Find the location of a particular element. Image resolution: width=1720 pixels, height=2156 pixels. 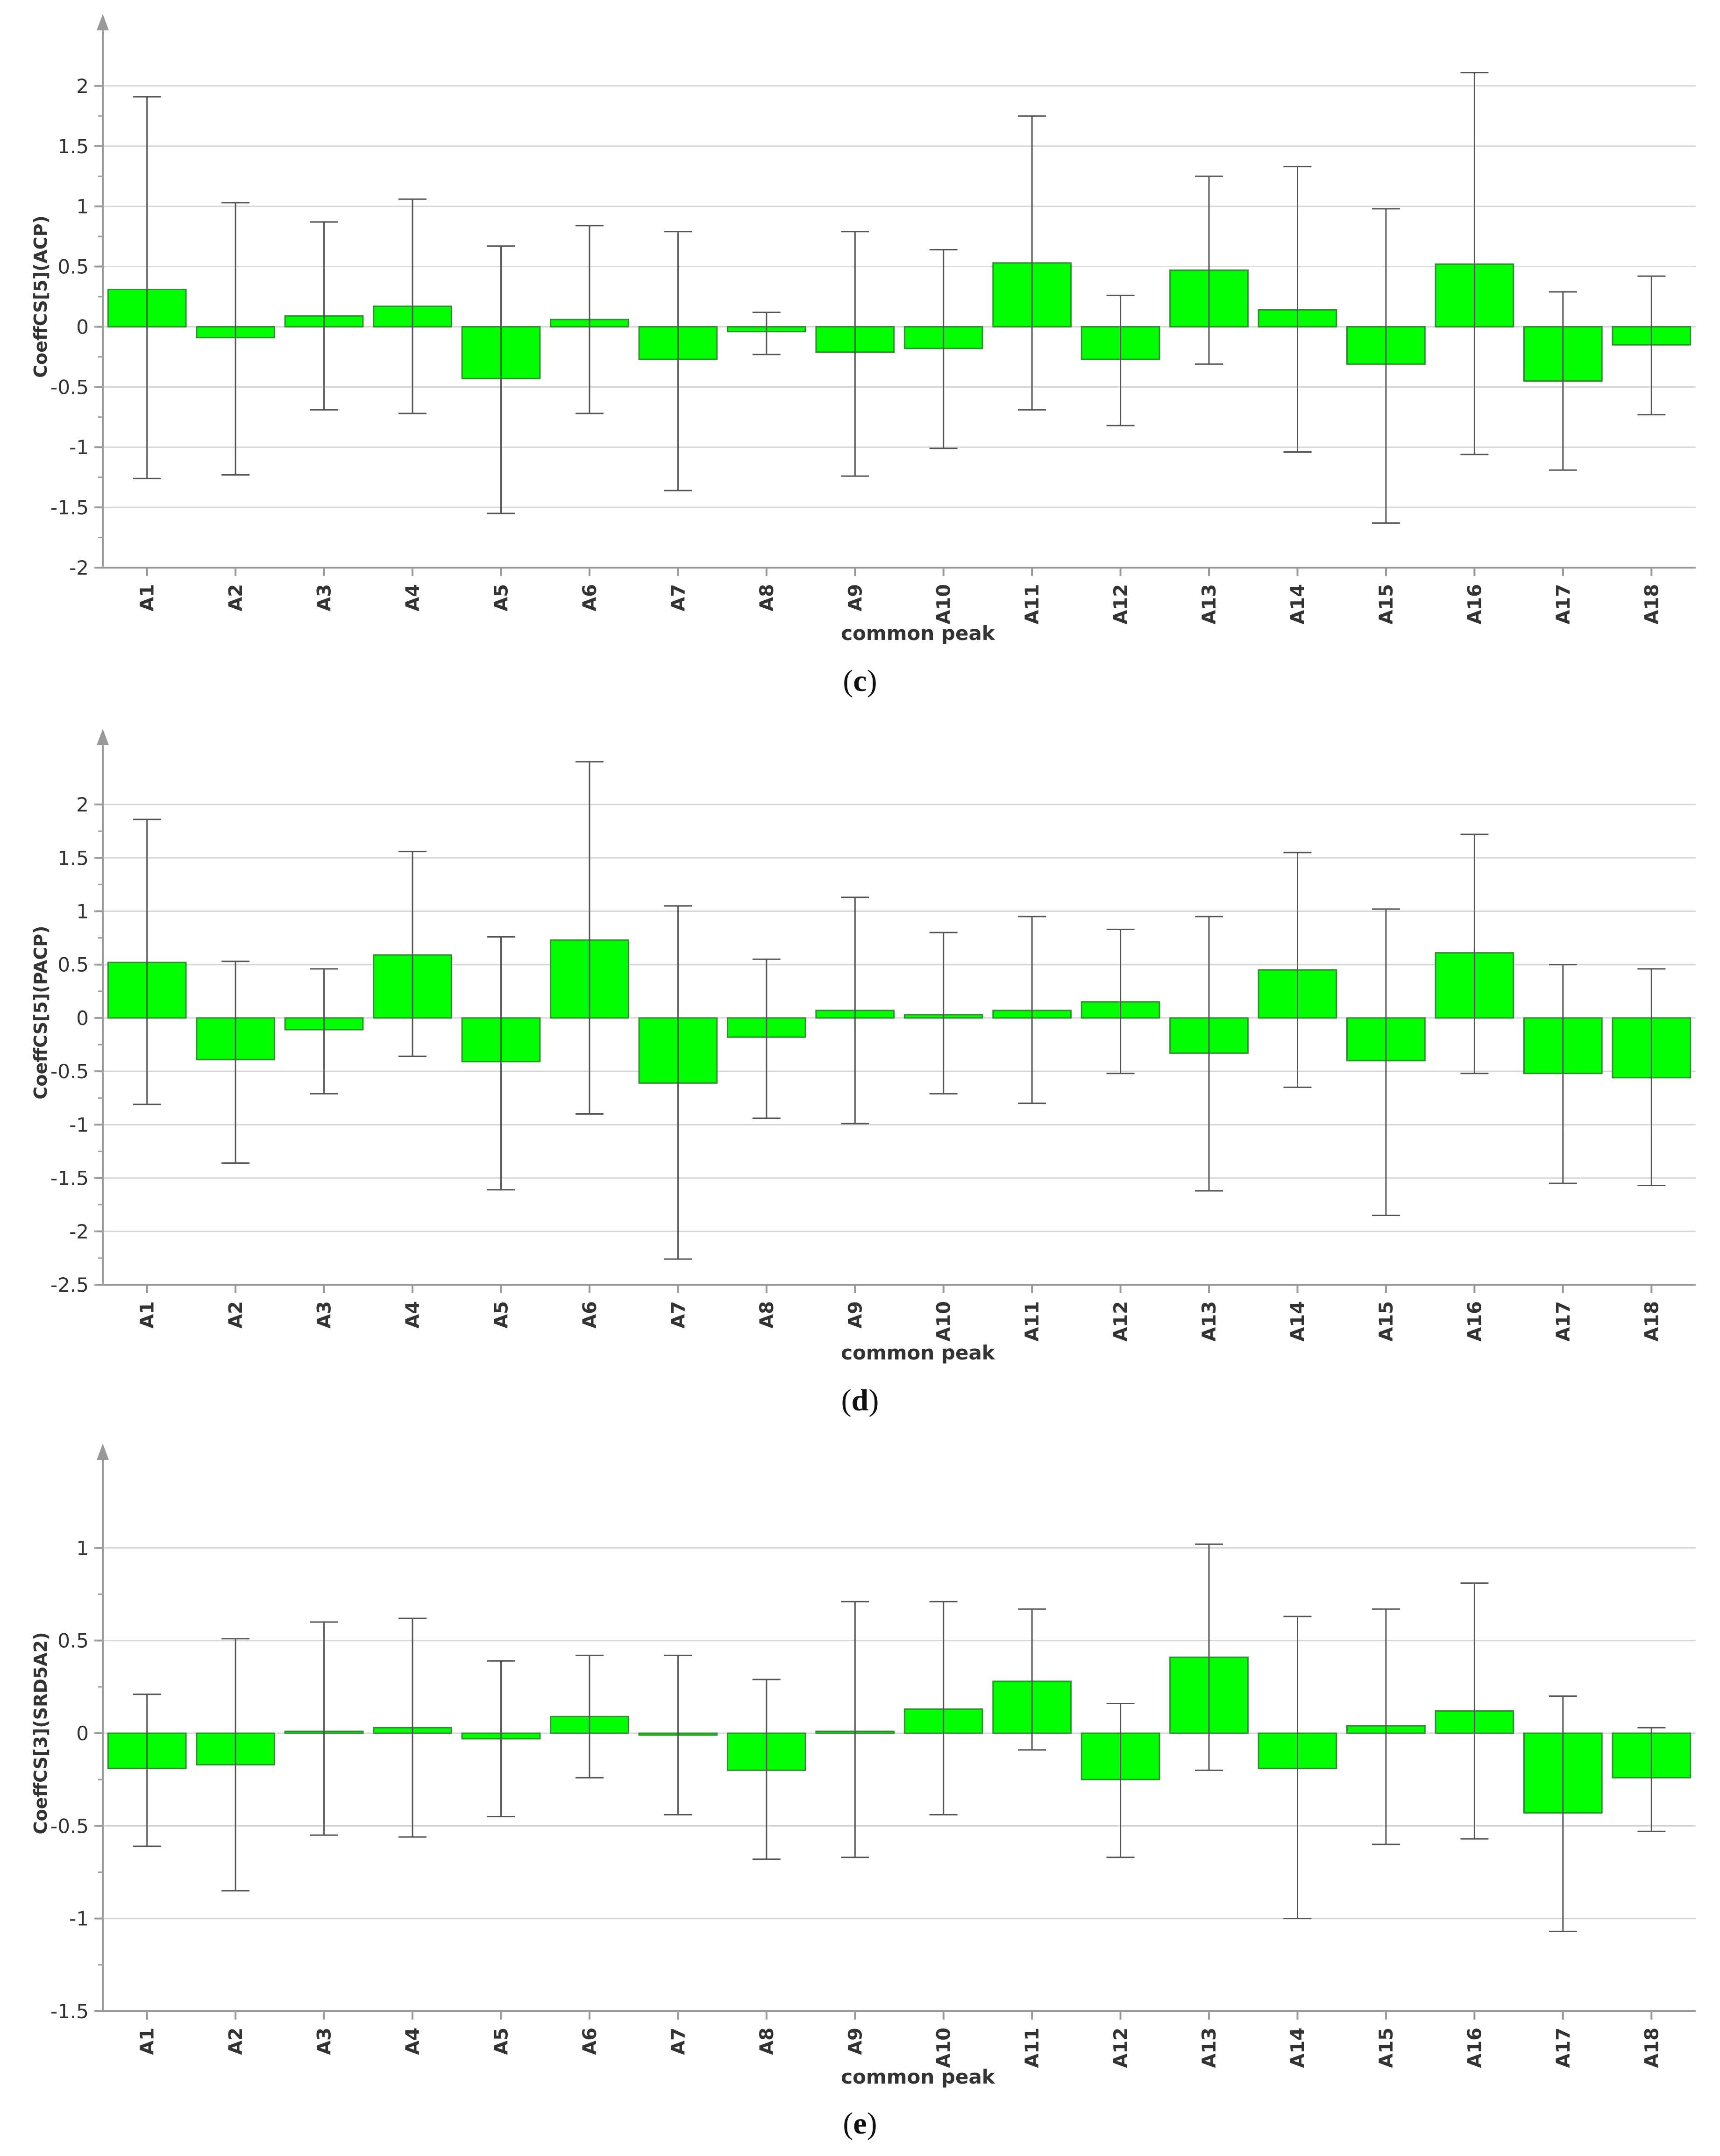

panel-caption-d: (d) is located at coordinates (860, 1400).